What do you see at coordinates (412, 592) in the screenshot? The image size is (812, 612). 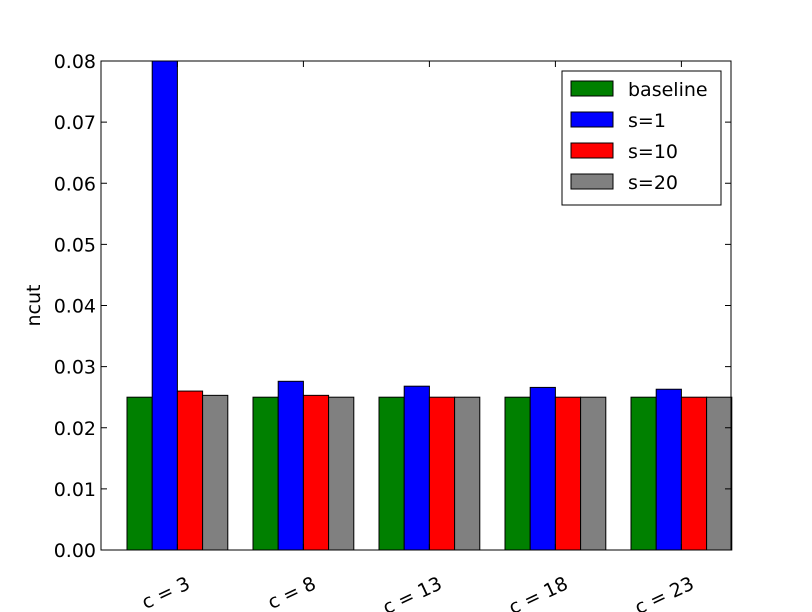 I see `x-tick-label-2: c = 13` at bounding box center [412, 592].